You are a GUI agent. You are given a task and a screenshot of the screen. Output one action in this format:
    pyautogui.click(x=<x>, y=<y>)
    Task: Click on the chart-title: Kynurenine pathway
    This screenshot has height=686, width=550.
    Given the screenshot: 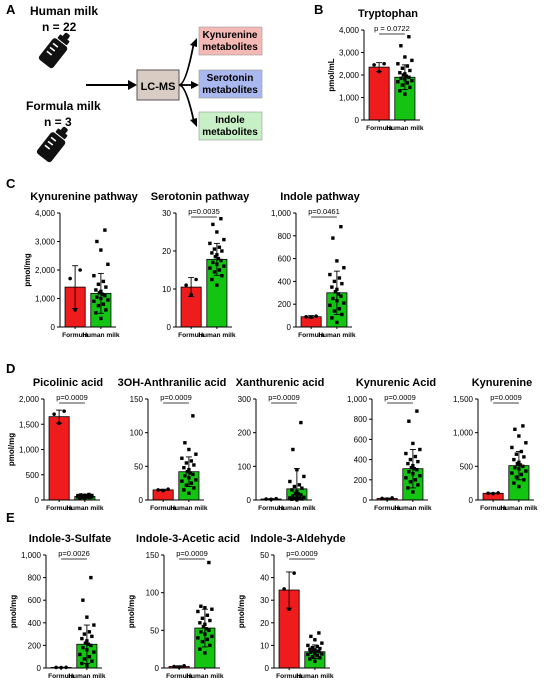 What is the action you would take?
    pyautogui.click(x=84, y=197)
    